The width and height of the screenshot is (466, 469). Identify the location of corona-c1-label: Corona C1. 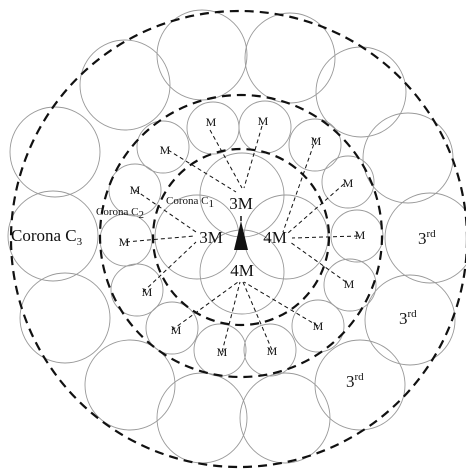
(190, 202).